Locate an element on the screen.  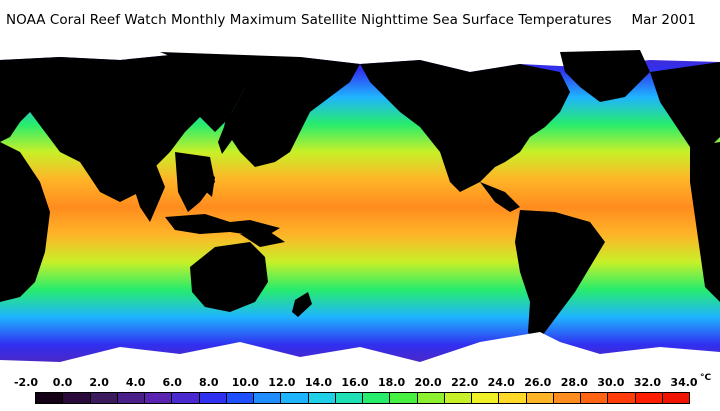
land-australia is located at coordinates (229, 277).